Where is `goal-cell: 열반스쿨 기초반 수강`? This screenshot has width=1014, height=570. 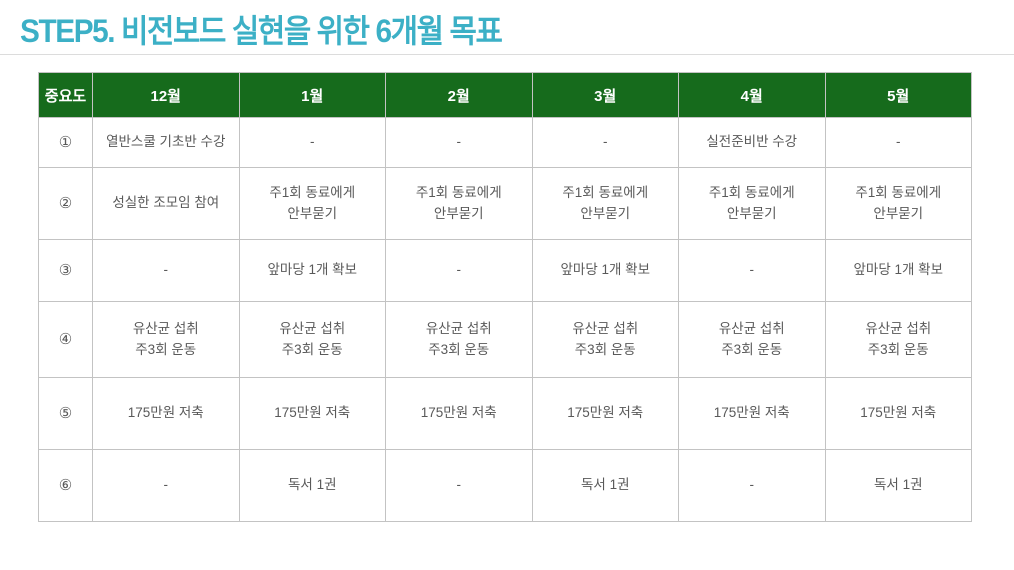
goal-cell: 열반스쿨 기초반 수강 is located at coordinates (166, 142).